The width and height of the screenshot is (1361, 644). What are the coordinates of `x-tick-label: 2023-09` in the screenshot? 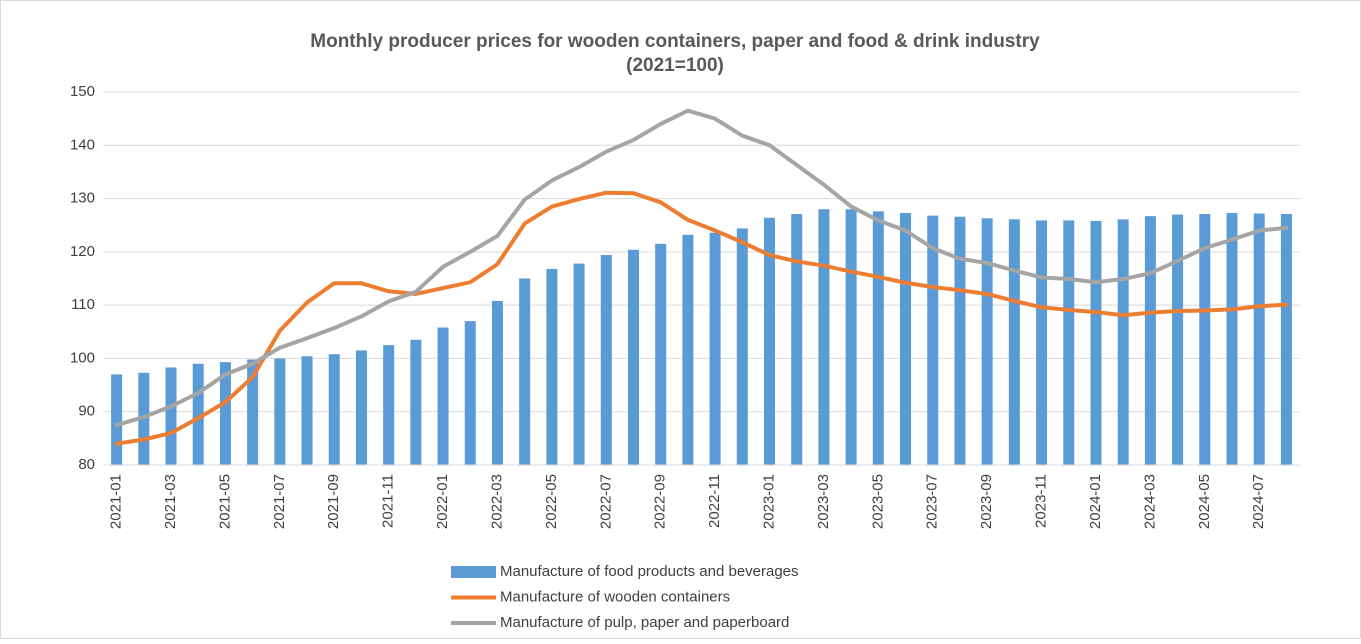 It's located at (986, 501).